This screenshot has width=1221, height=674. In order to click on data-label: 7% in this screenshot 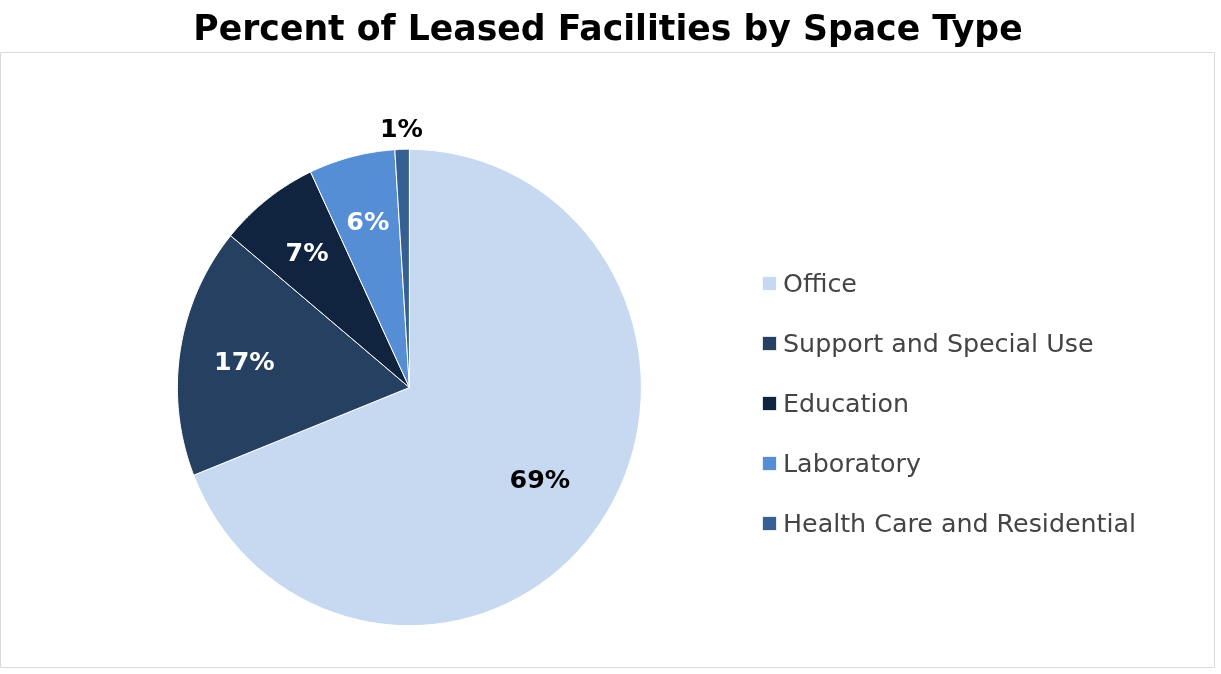, I will do `click(307, 252)`.